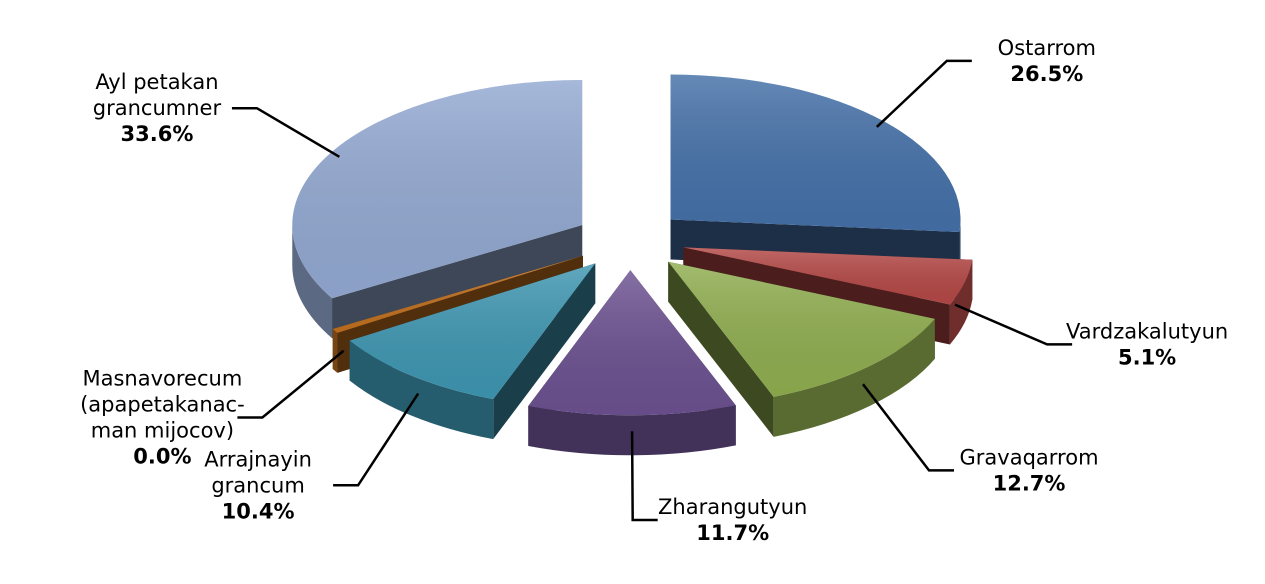 Image resolution: width=1265 pixels, height=584 pixels. Describe the element at coordinates (732, 520) in the screenshot. I see `slice-label: Zharangutyun 11.7%` at that location.